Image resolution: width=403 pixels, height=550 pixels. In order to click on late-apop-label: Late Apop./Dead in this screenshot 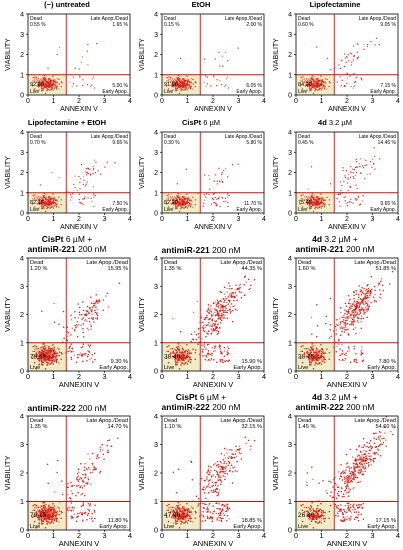, I will do `click(243, 19)`.